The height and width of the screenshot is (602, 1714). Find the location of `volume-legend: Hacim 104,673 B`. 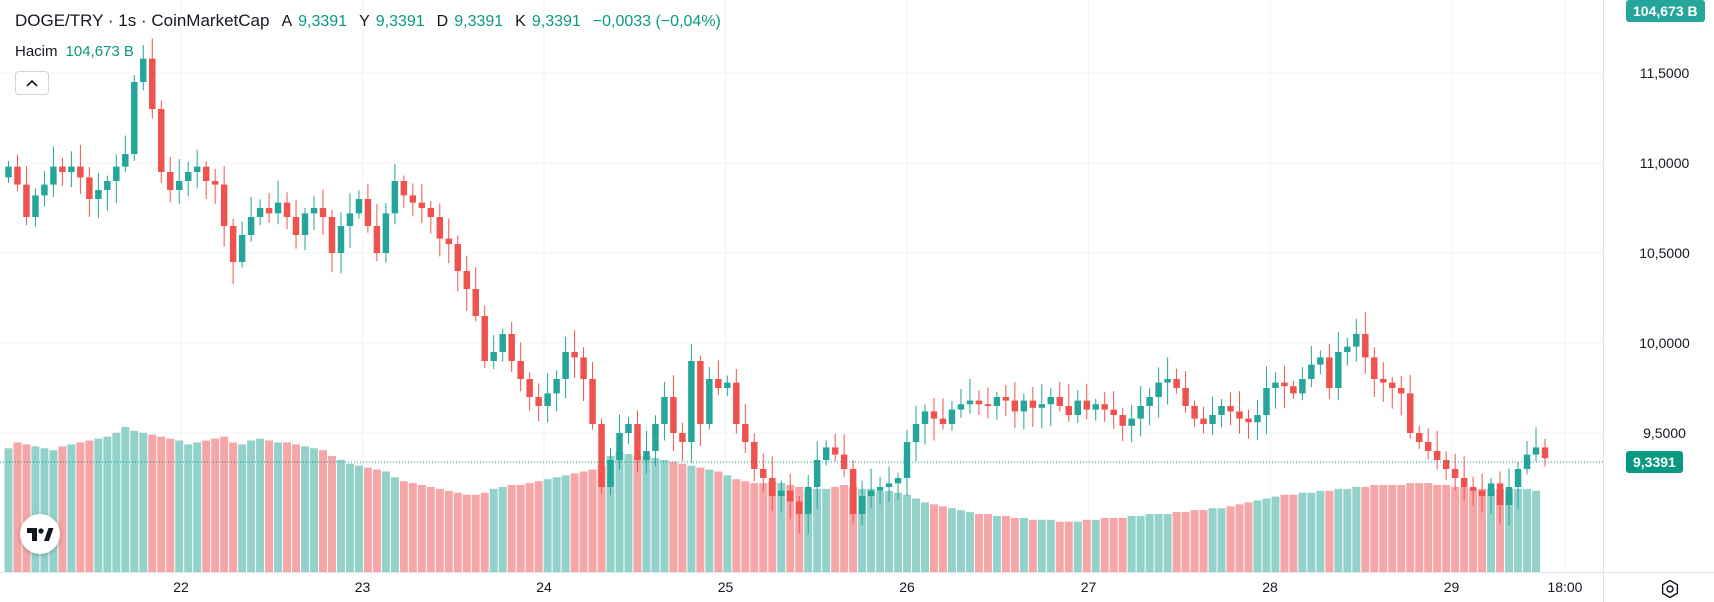

volume-legend: Hacim 104,673 B is located at coordinates (74, 51).